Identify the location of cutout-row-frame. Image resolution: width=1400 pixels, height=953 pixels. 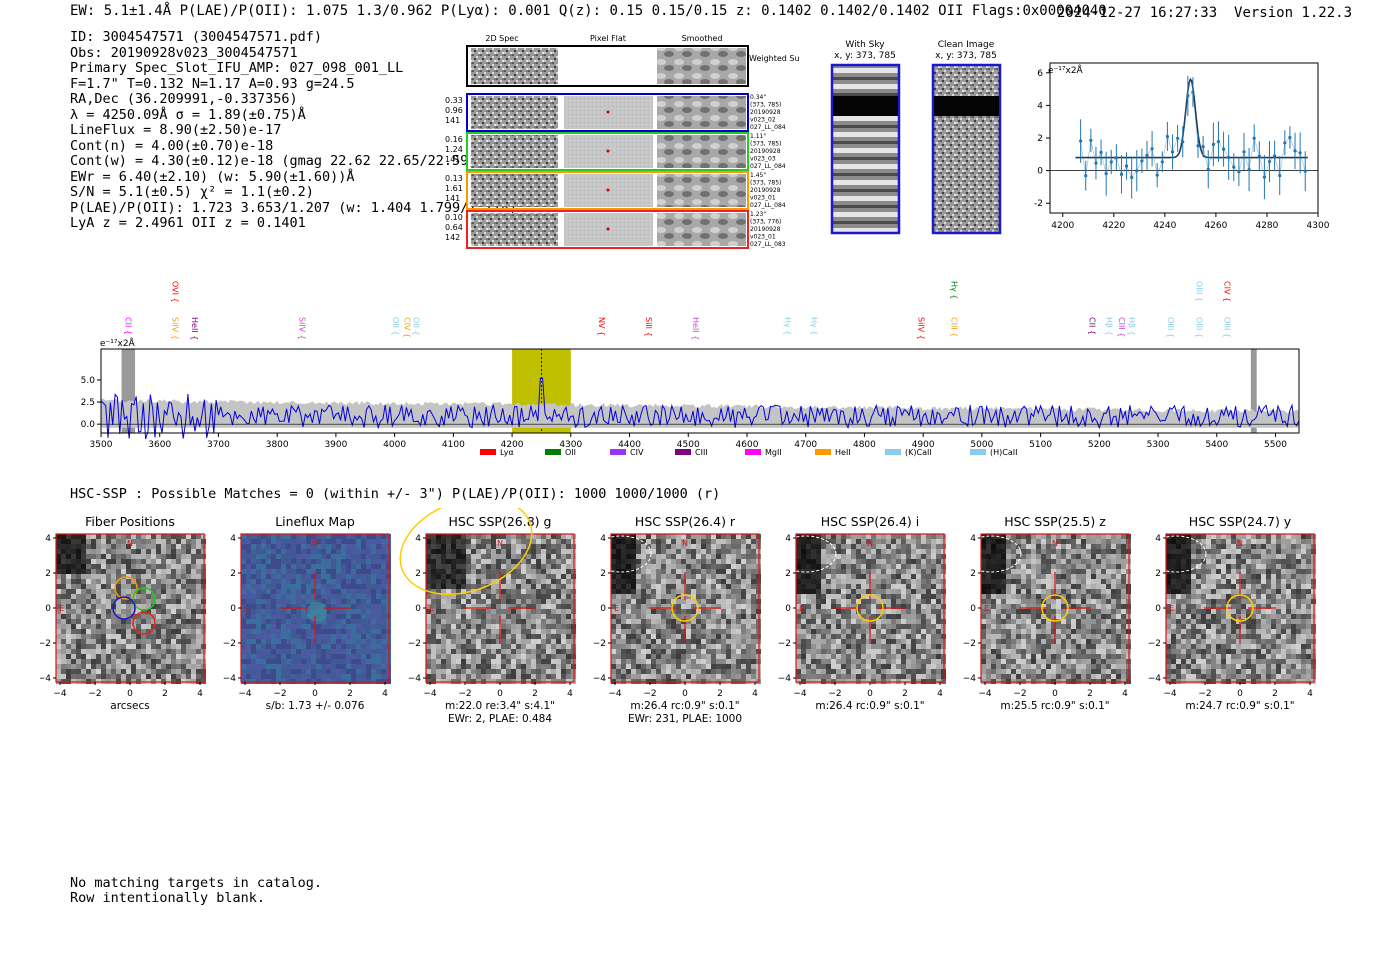
(607, 151).